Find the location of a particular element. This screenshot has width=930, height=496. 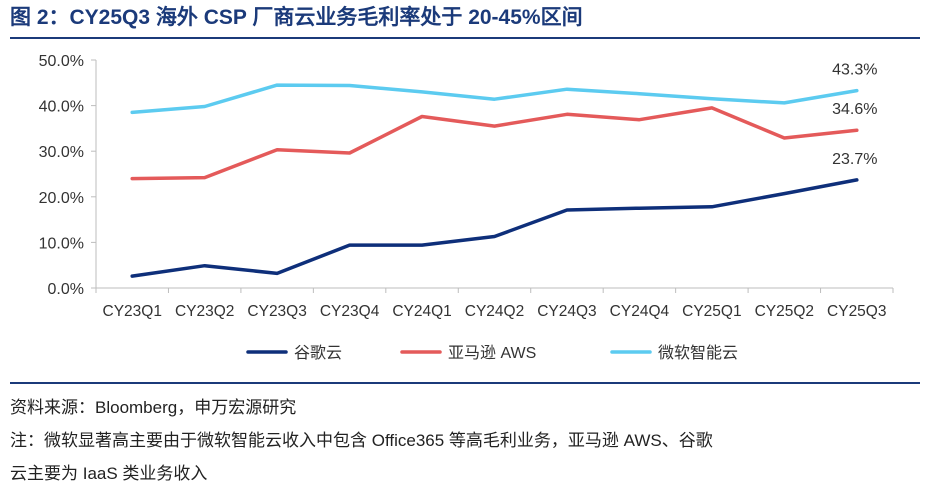

x-tick-label: CY24Q1 is located at coordinates (421, 311).